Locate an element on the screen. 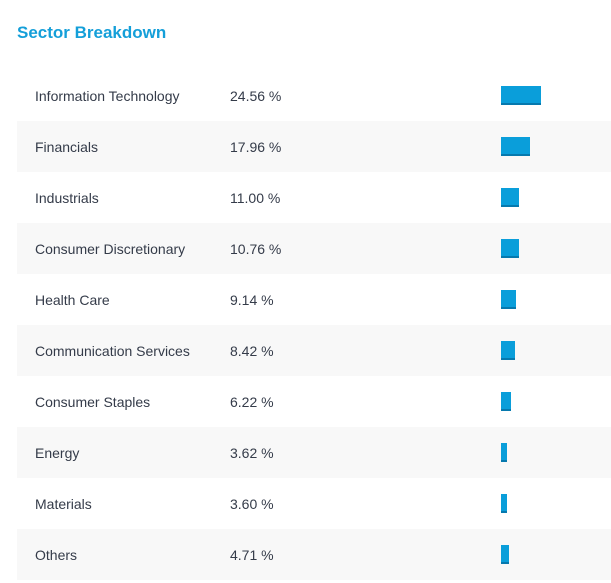 Image resolution: width=611 pixels, height=583 pixels. table-row: Others 4.71 % is located at coordinates (314, 554).